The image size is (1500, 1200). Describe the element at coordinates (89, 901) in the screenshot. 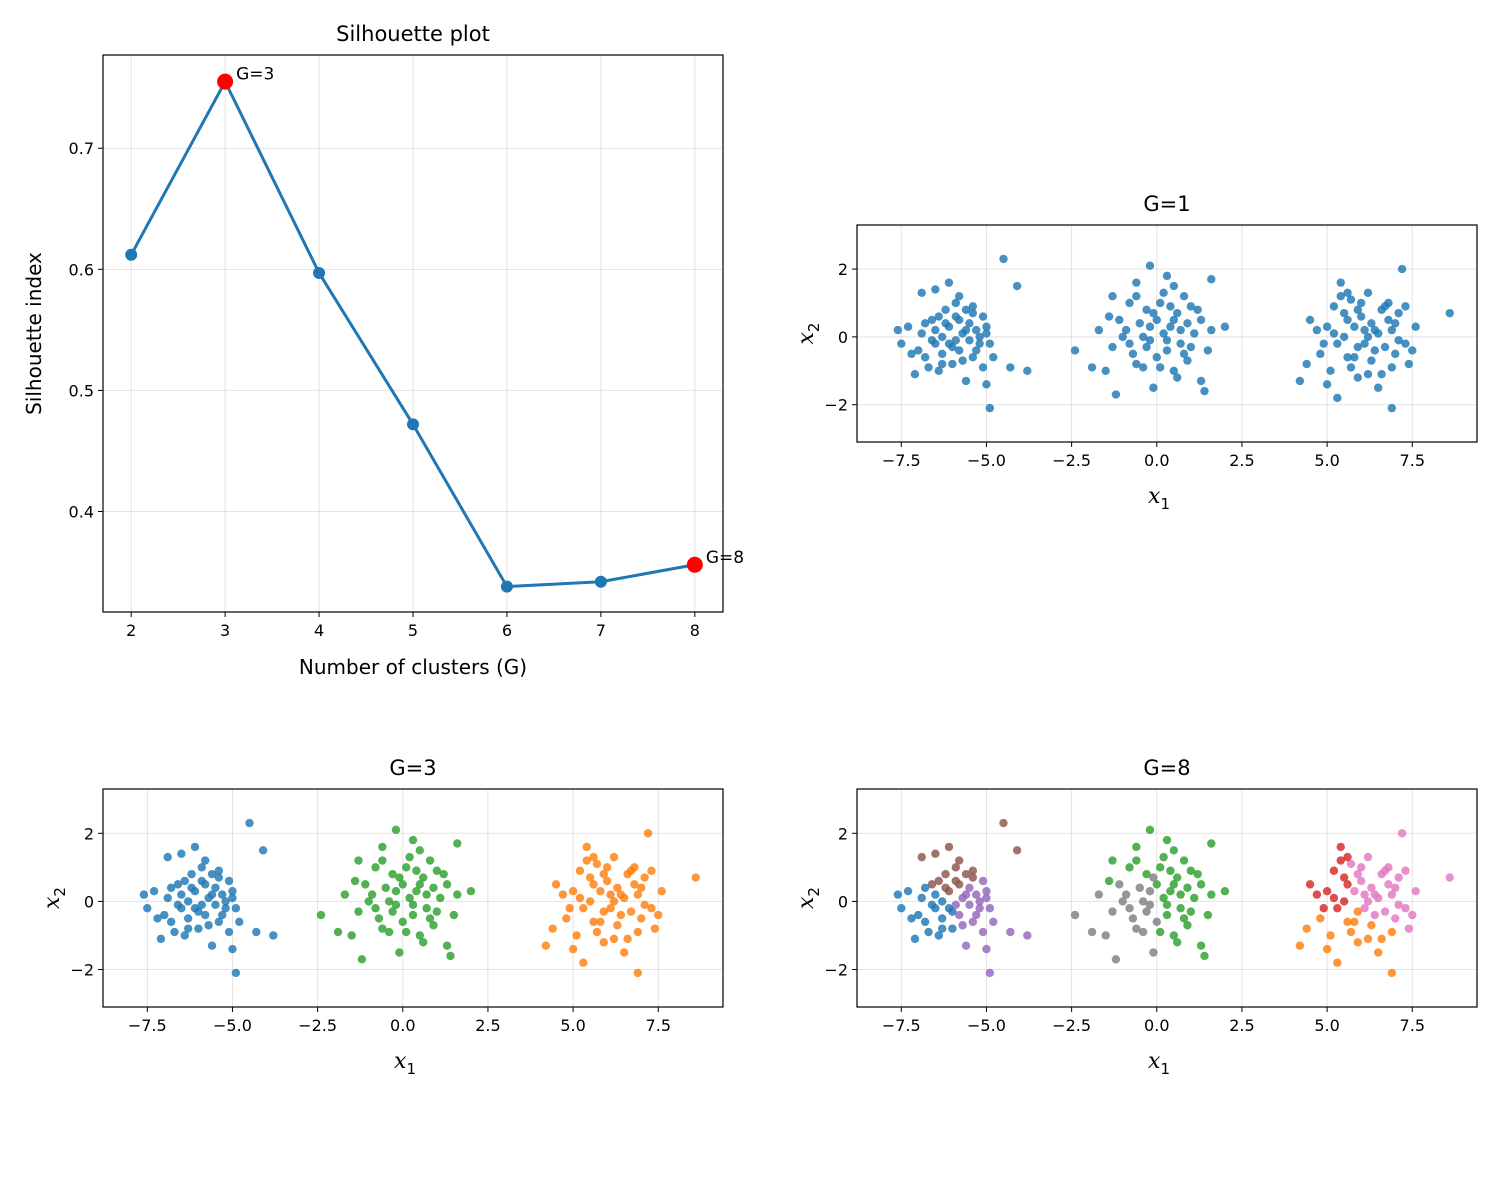

I see `y-tick-label: 0` at that location.